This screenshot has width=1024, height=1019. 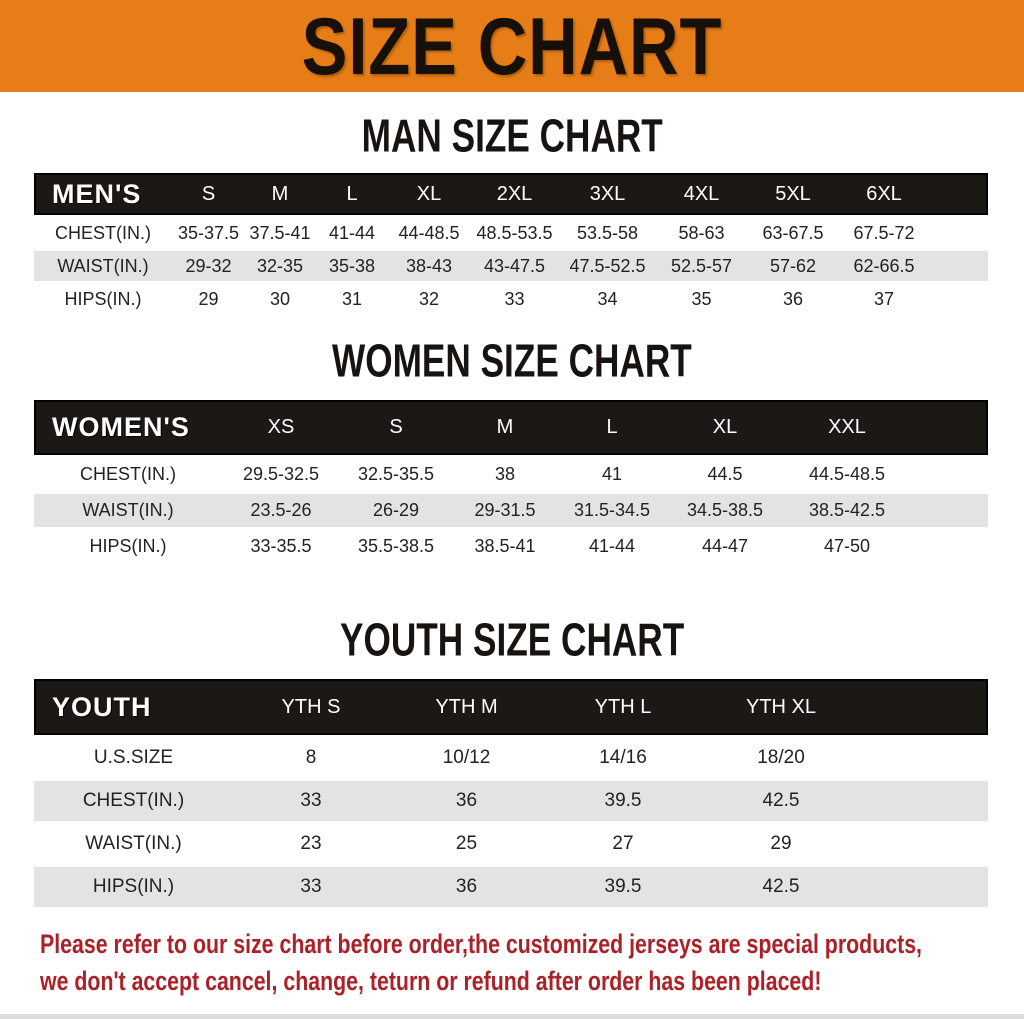 What do you see at coordinates (281, 427) in the screenshot?
I see `column-header: XS` at bounding box center [281, 427].